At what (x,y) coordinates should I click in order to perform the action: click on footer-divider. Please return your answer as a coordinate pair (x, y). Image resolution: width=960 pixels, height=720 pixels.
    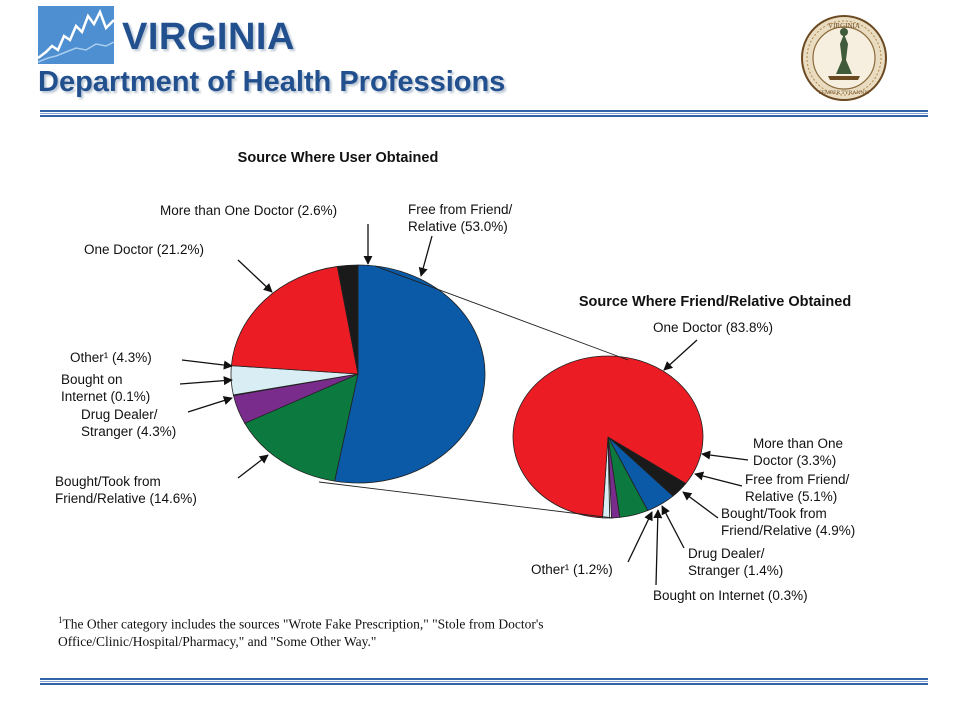
    Looking at the image, I should click on (484, 682).